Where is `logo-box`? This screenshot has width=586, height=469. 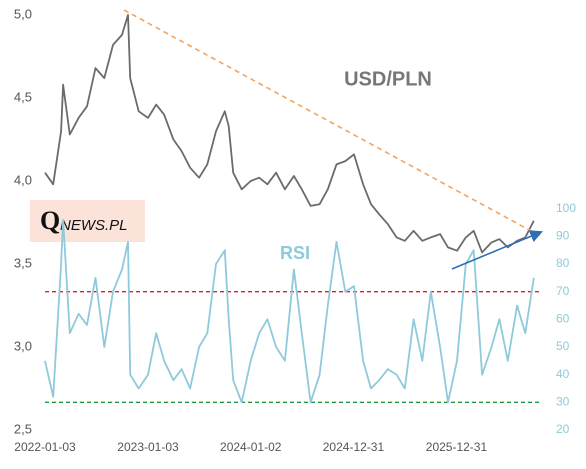 logo-box is located at coordinates (87, 221).